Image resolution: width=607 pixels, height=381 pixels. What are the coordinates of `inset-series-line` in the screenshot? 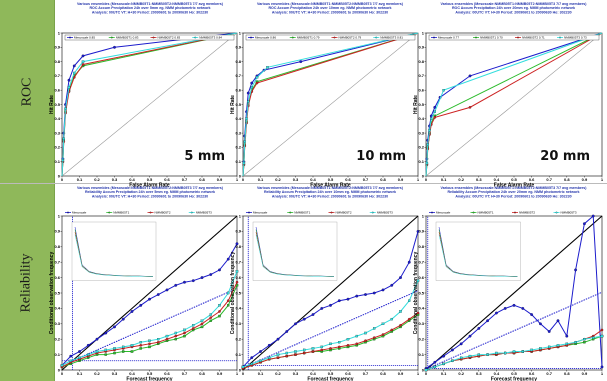 It's located at (478, 255).